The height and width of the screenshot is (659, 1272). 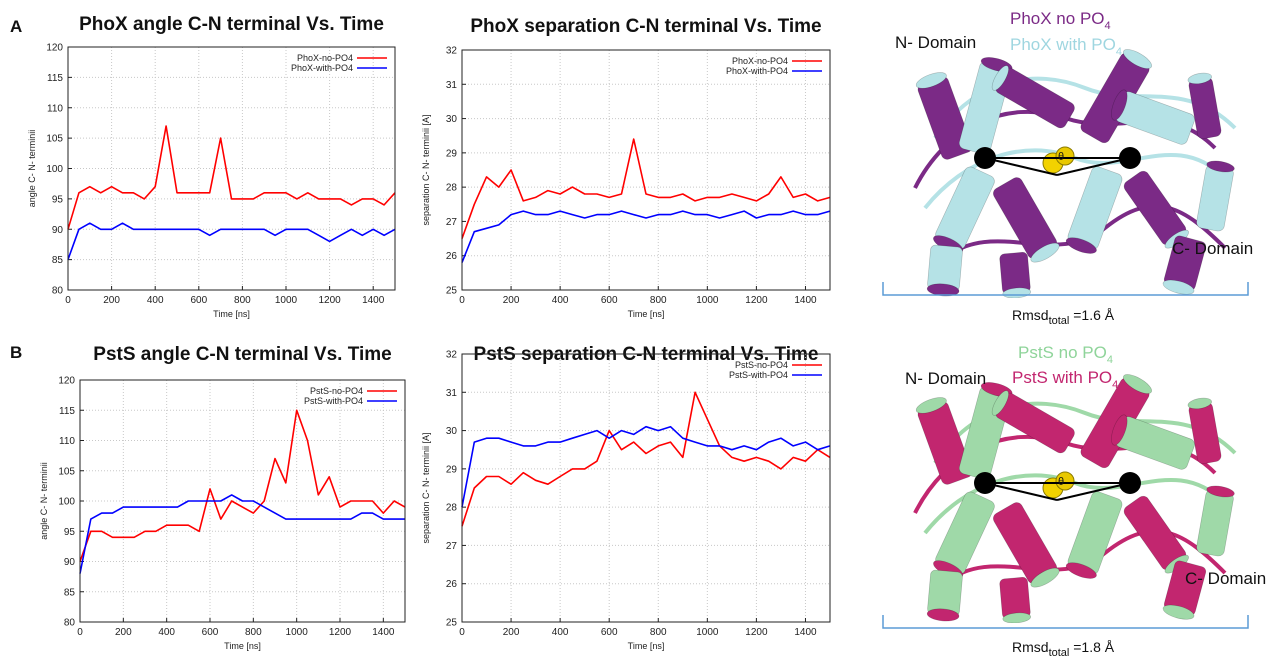 I want to click on legend-text: PstS with PO, so click(x=1062, y=377).